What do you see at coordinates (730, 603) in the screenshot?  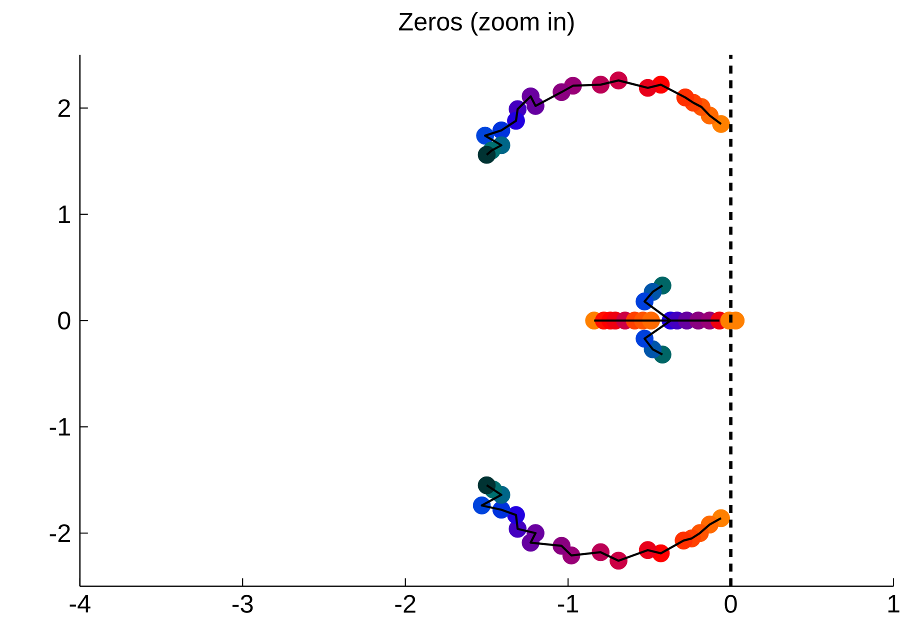 I see `x-tick-label: 0` at bounding box center [730, 603].